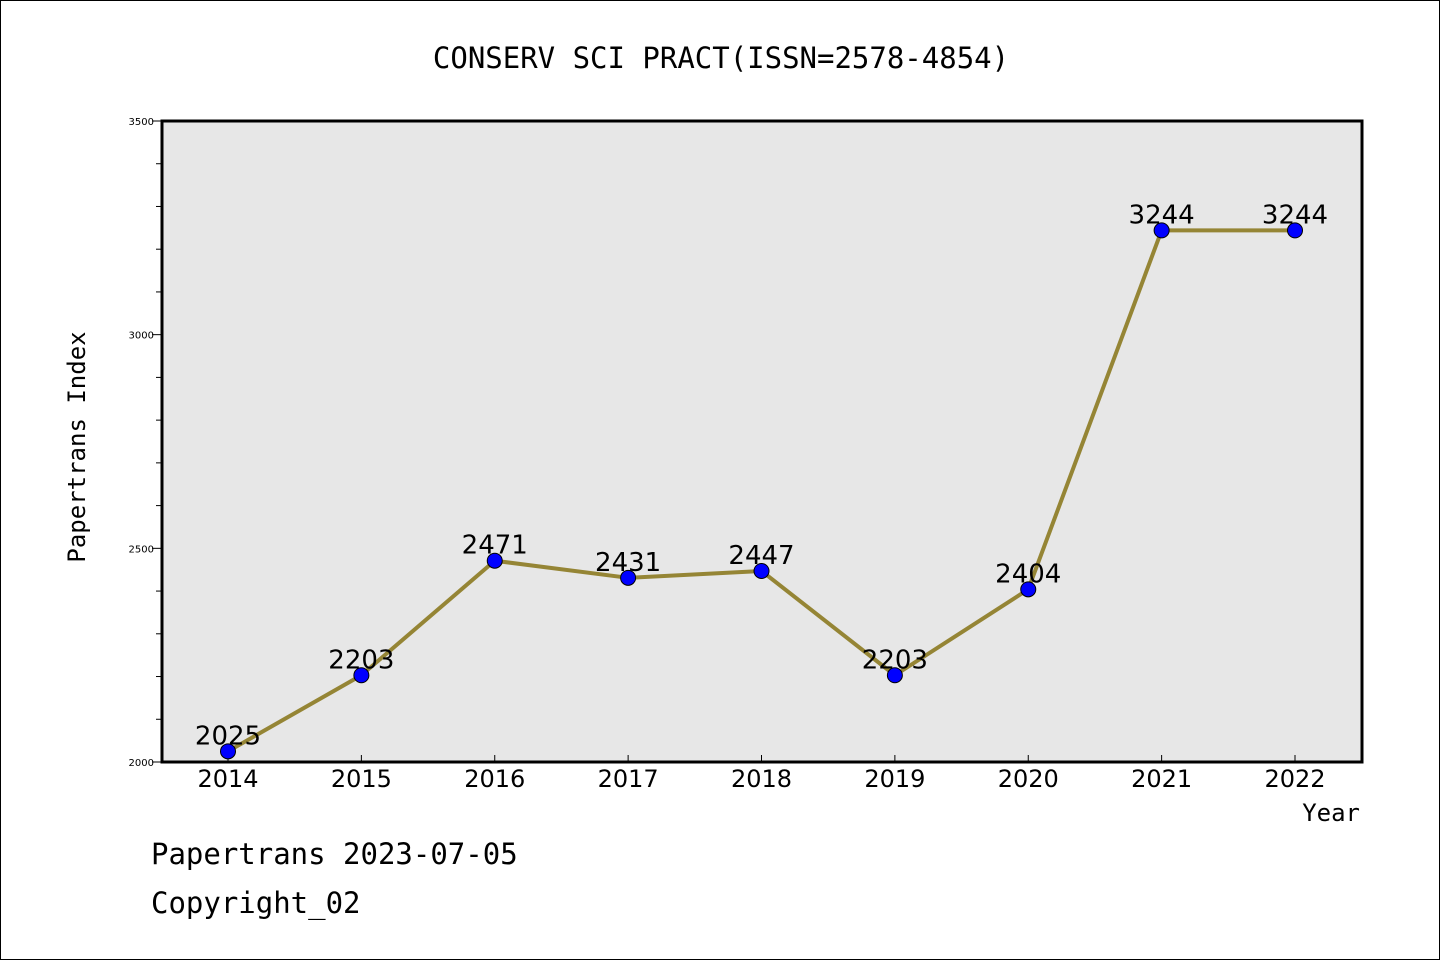  Describe the element at coordinates (141, 549) in the screenshot. I see `y-tick-label: 2500` at that location.